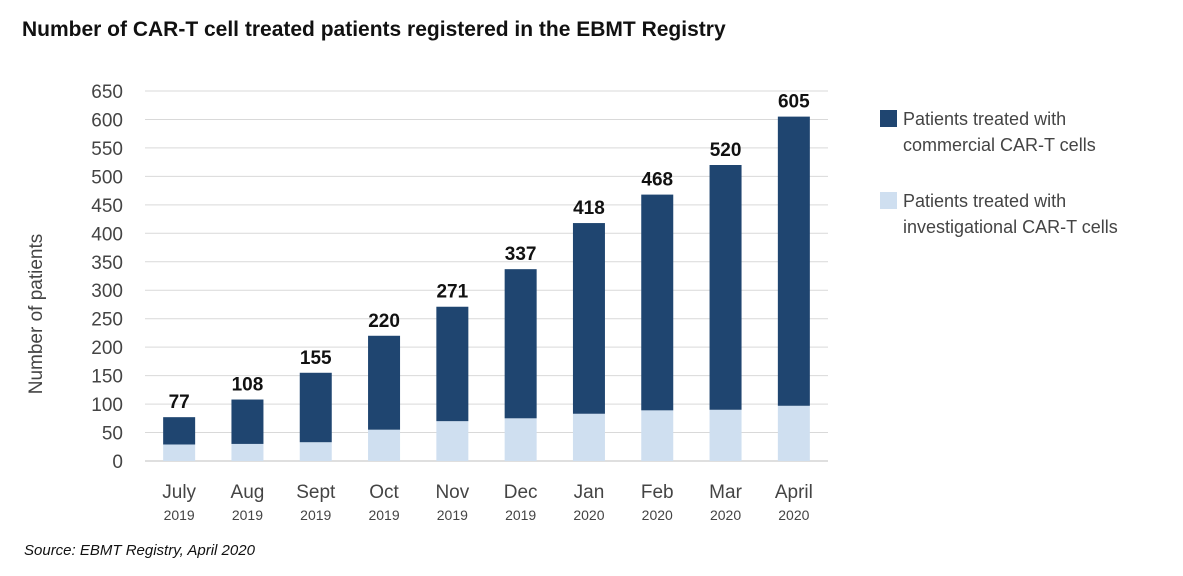  Describe the element at coordinates (657, 180) in the screenshot. I see `total-label: 468` at that location.